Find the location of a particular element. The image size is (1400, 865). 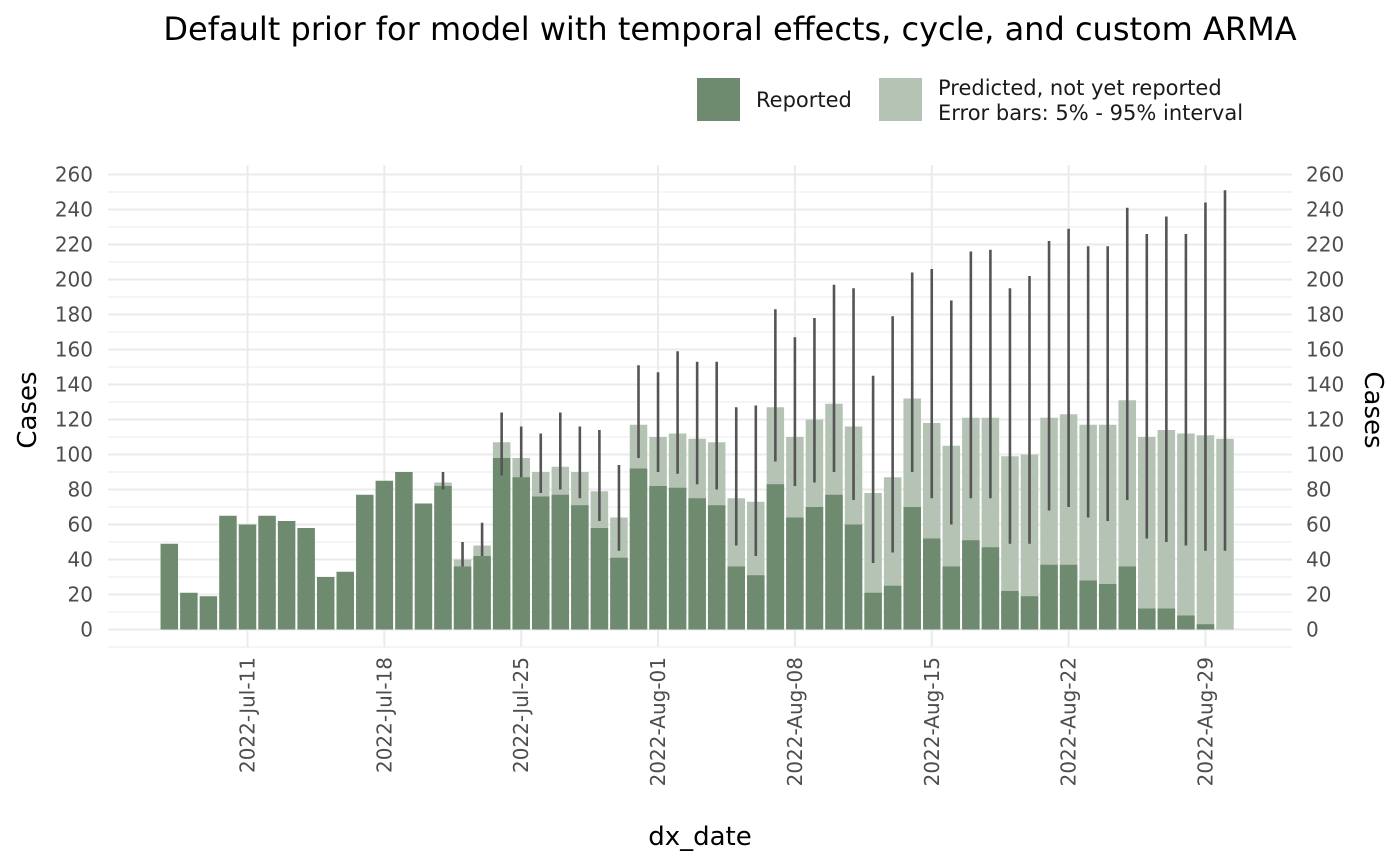

y-tick-label-right: 240 is located at coordinates (1325, 210).